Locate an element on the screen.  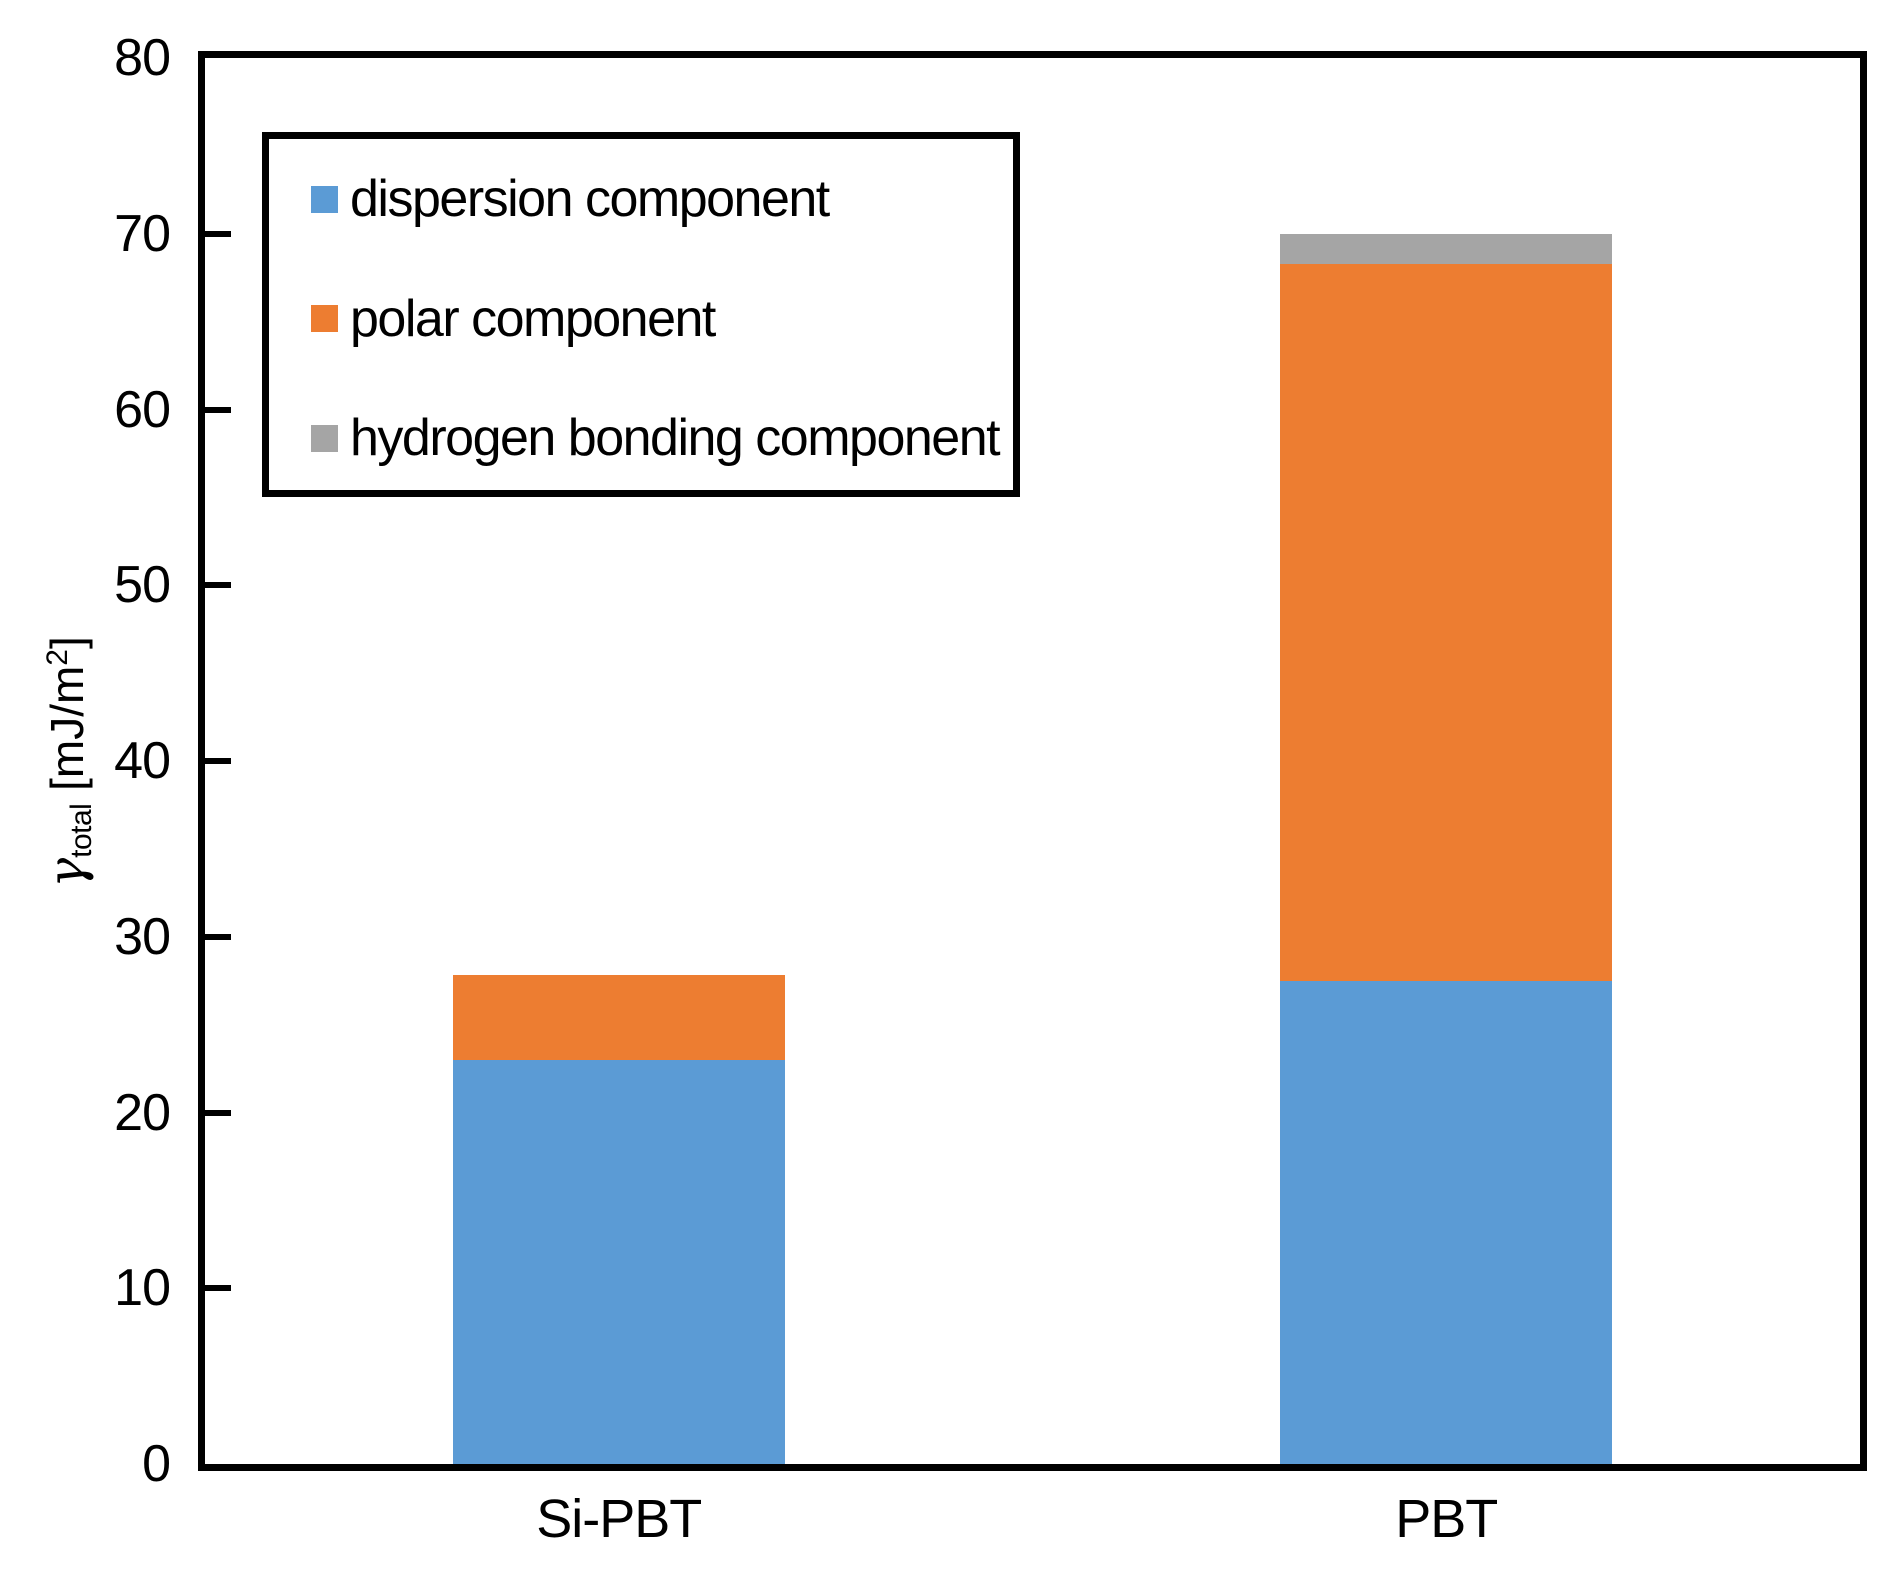
y-tick-label: 30 is located at coordinates (142, 936).